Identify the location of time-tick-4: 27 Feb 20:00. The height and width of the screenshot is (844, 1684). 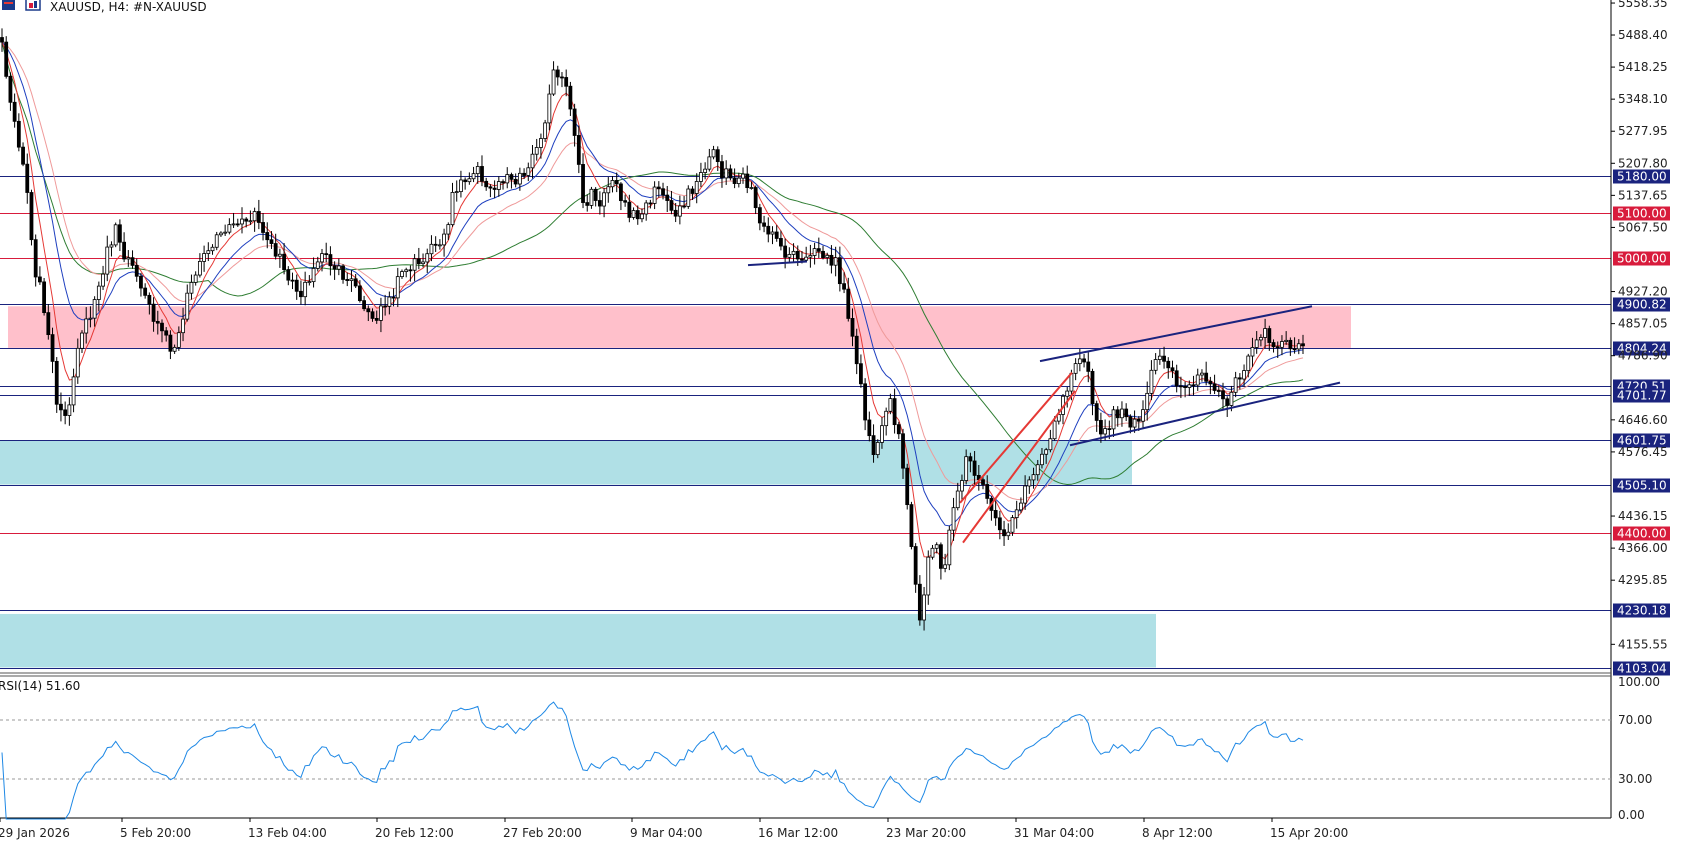
(542, 833).